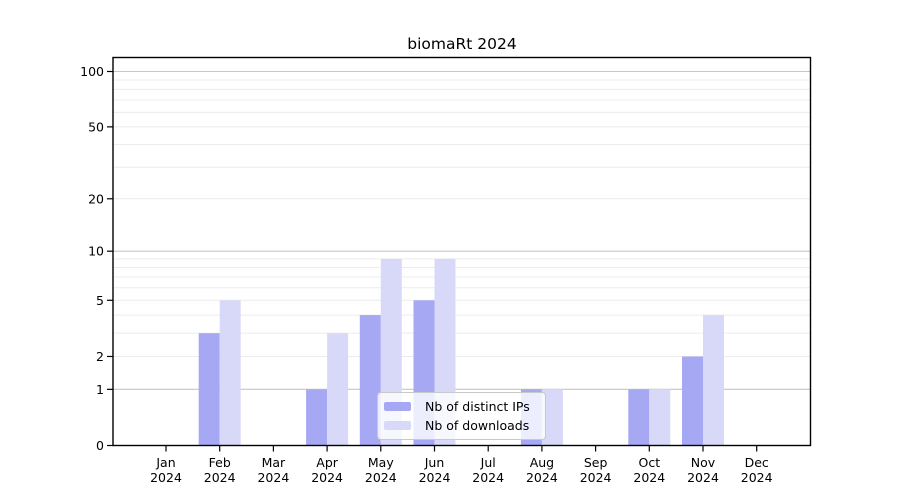  Describe the element at coordinates (703, 470) in the screenshot. I see `x-tick-label: Nov 2024` at that location.